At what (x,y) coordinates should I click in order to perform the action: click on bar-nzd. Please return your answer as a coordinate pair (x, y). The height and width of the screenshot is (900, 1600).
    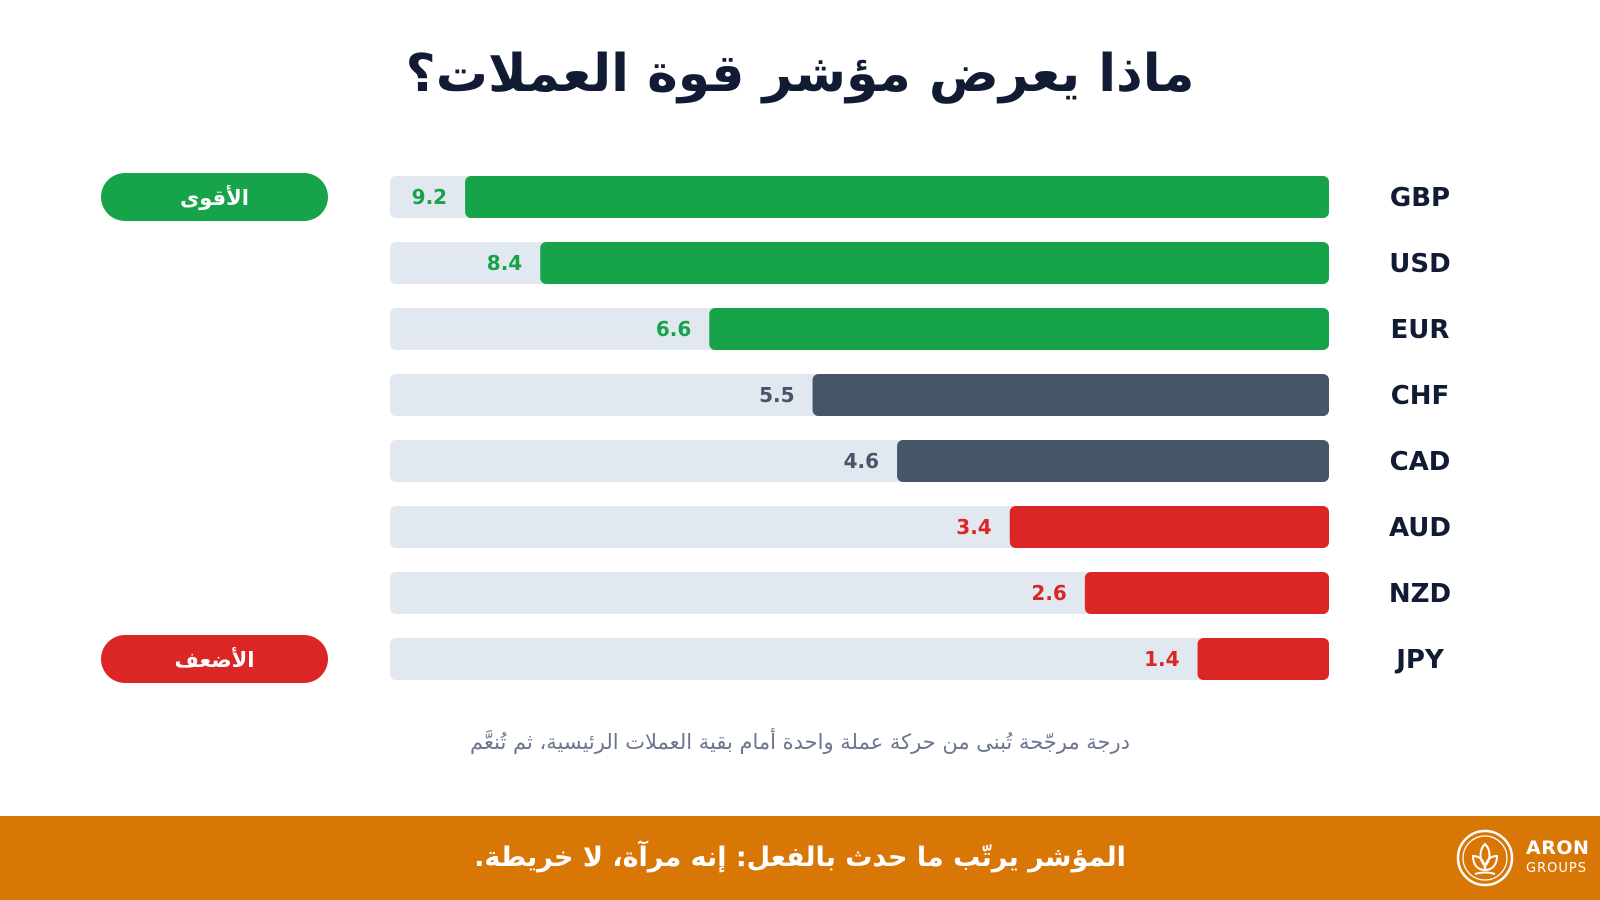
    Looking at the image, I should click on (1206, 593).